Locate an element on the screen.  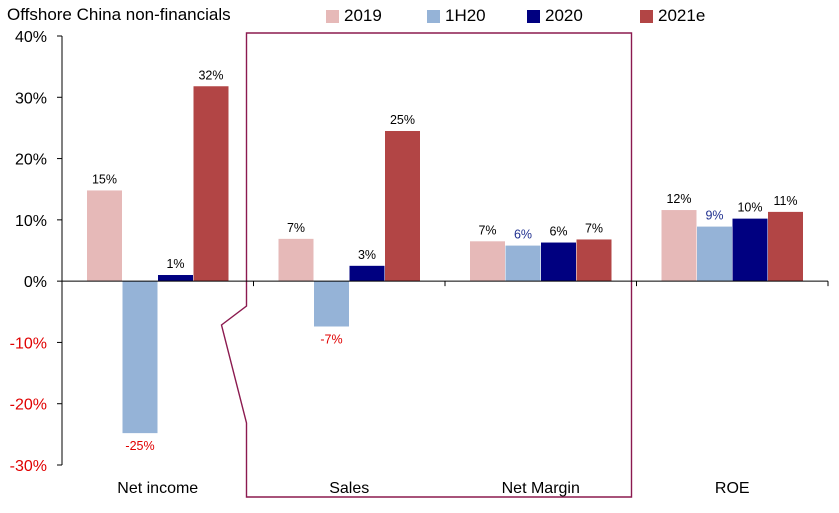
data-label: 1% is located at coordinates (175, 264).